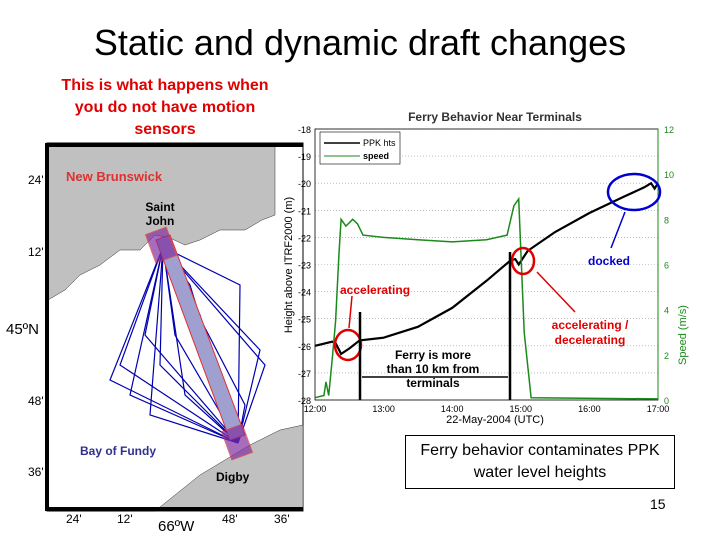  Describe the element at coordinates (618, 230) in the screenshot. I see `docked-arrow` at that location.